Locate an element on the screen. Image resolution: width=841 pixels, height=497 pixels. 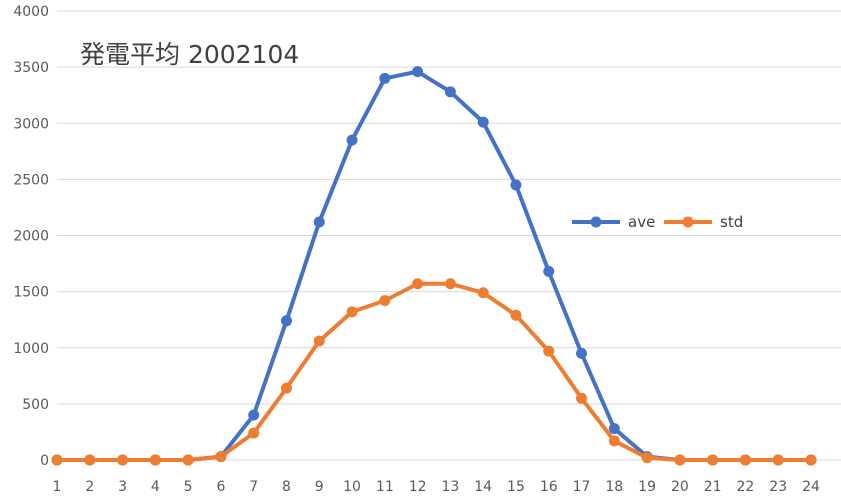
y-tick-label: 1000 is located at coordinates (31, 349).